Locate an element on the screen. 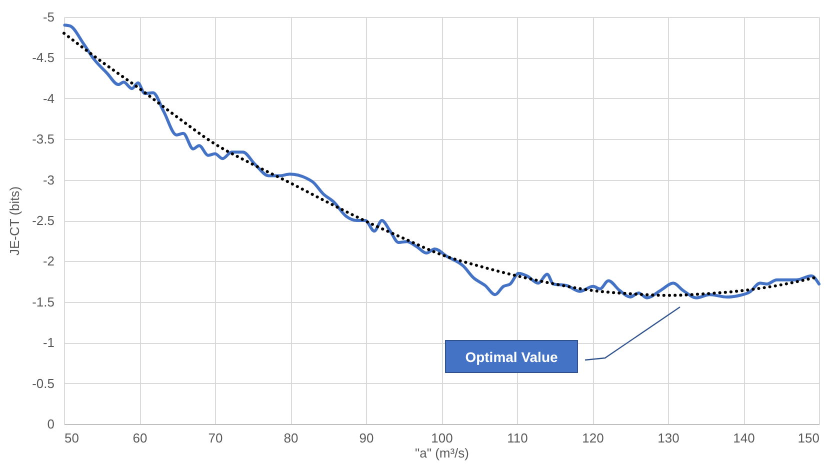  x-tick-label: 60 is located at coordinates (140, 438).